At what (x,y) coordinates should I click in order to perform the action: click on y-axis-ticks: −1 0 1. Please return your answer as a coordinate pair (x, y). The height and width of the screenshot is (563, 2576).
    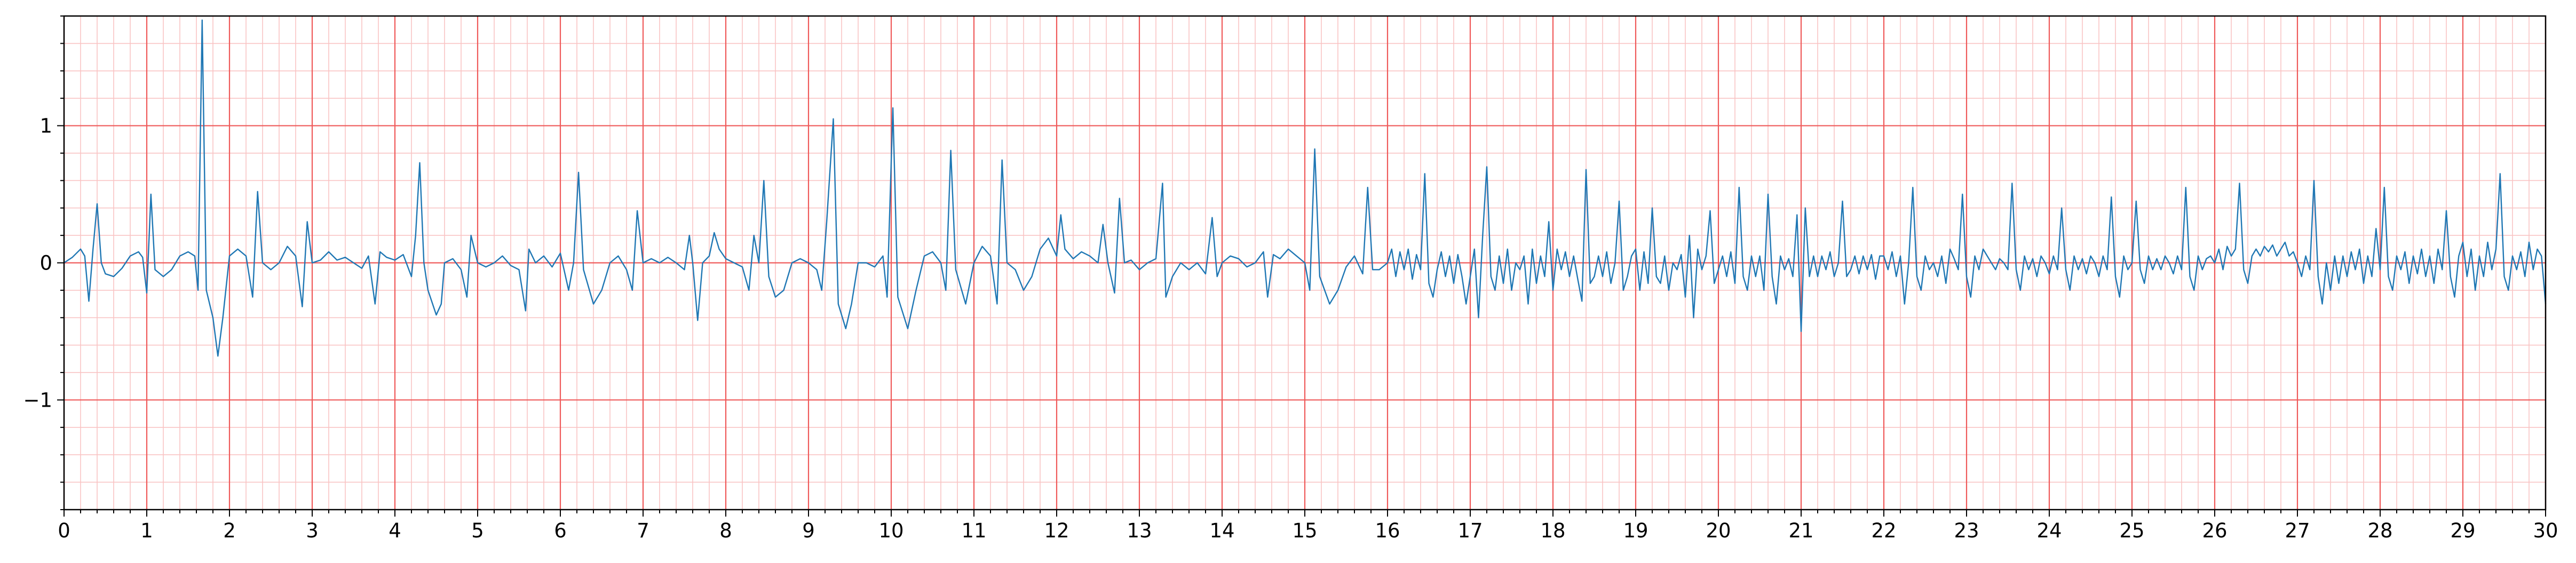
    Looking at the image, I should click on (43, 262).